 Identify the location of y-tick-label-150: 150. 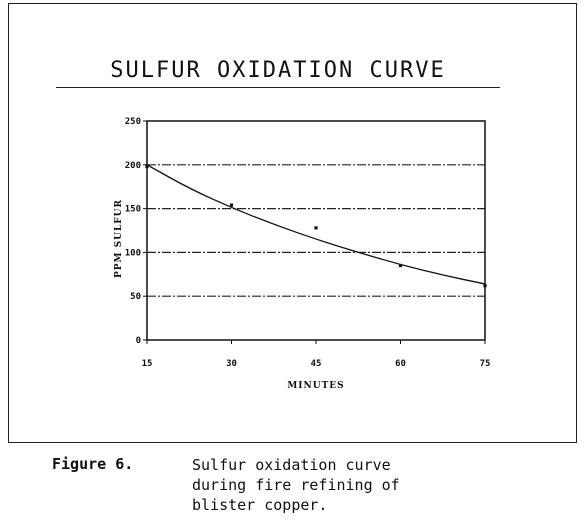
(133, 210).